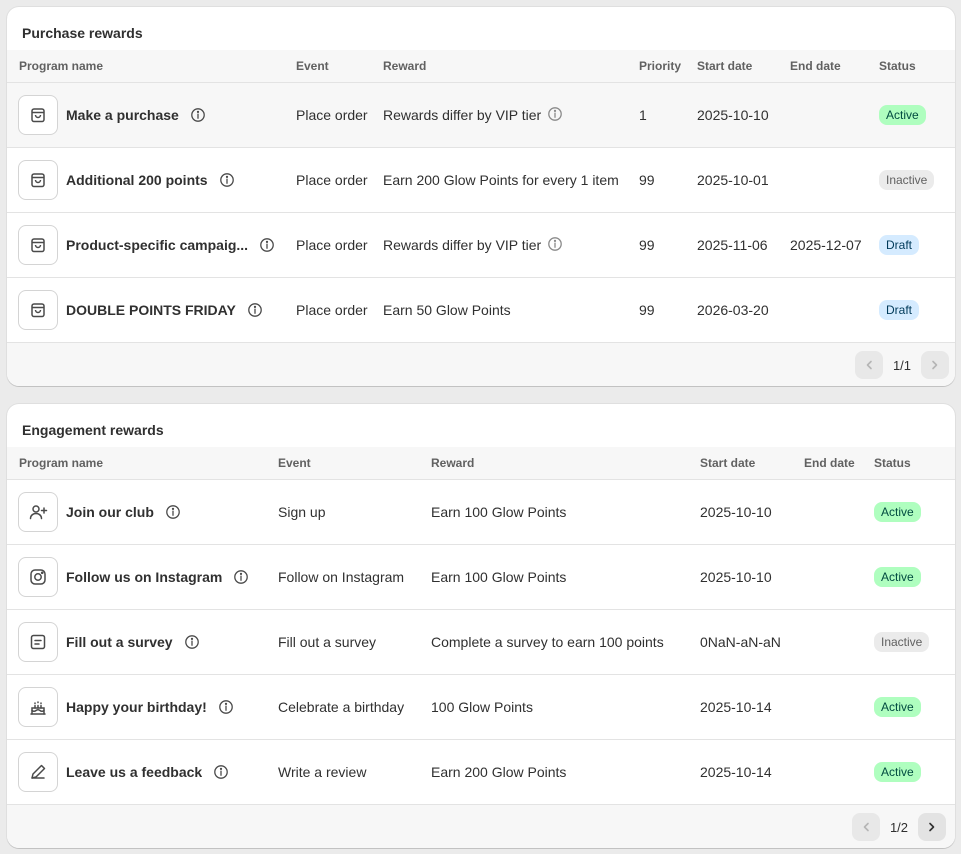  Describe the element at coordinates (501, 180) in the screenshot. I see `reward-cell: Earn 200 Glow Points for every 1 item` at that location.